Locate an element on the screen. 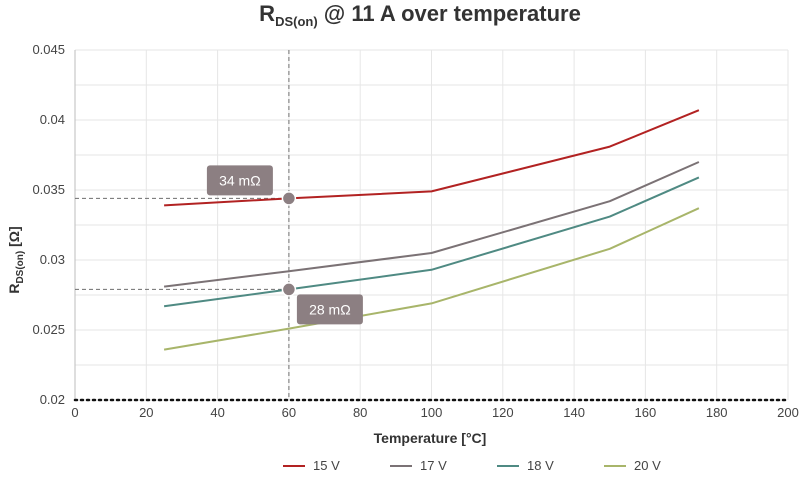 The height and width of the screenshot is (480, 800). x-tick-labels: 0 20 40 60 80 100 120 140 160 180 200 is located at coordinates (434, 412).